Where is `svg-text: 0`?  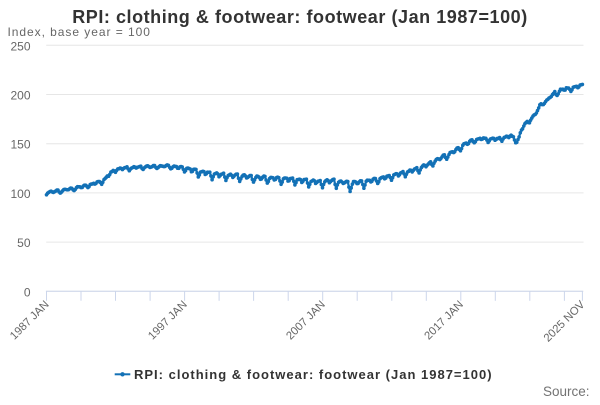 svg-text: 0 is located at coordinates (27, 292).